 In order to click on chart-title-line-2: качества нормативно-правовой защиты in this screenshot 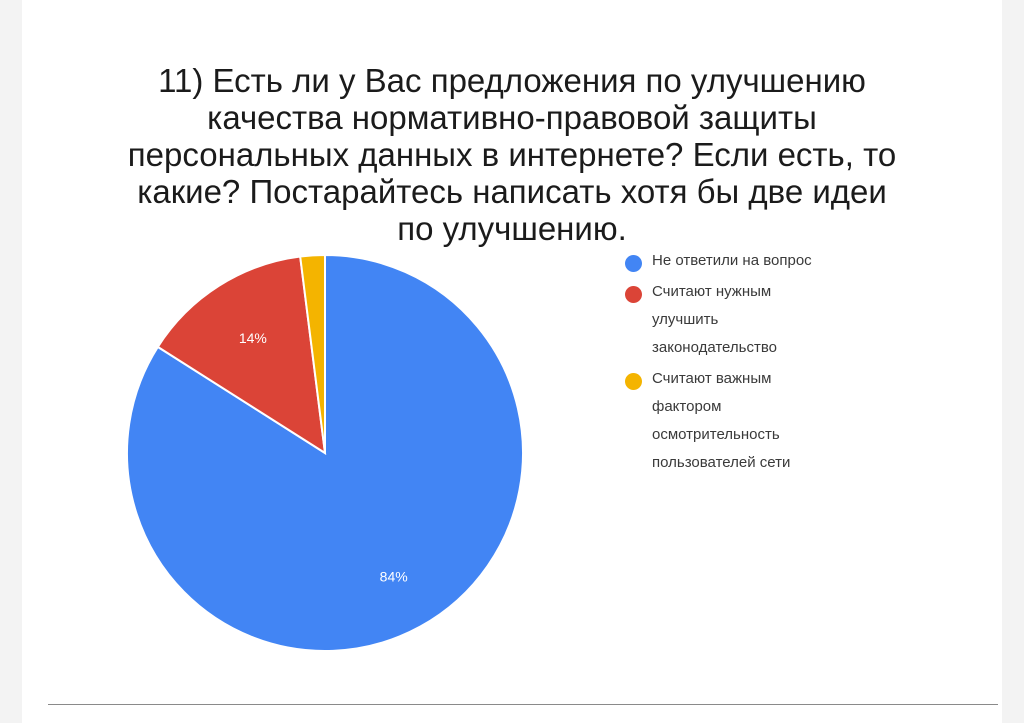, I will do `click(512, 117)`.